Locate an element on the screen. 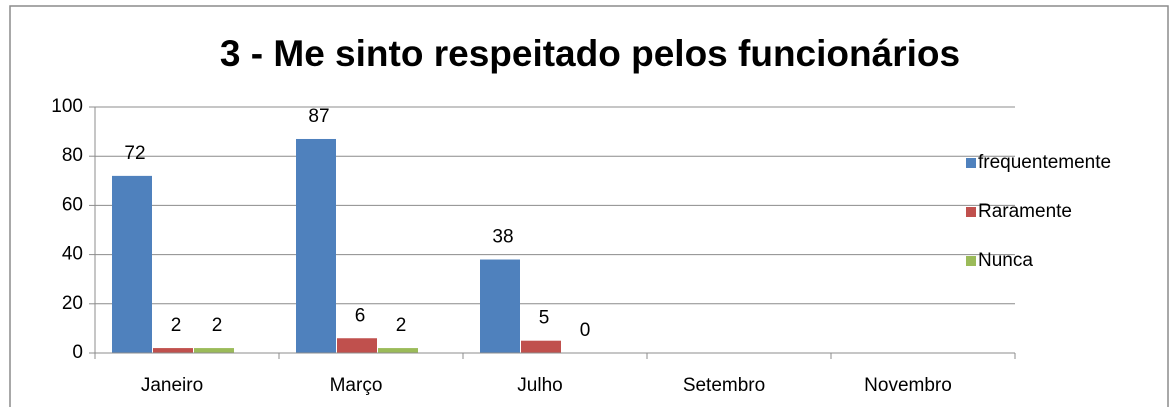 Image resolution: width=1173 pixels, height=407 pixels. y-tick-label: 100 is located at coordinates (67, 106).